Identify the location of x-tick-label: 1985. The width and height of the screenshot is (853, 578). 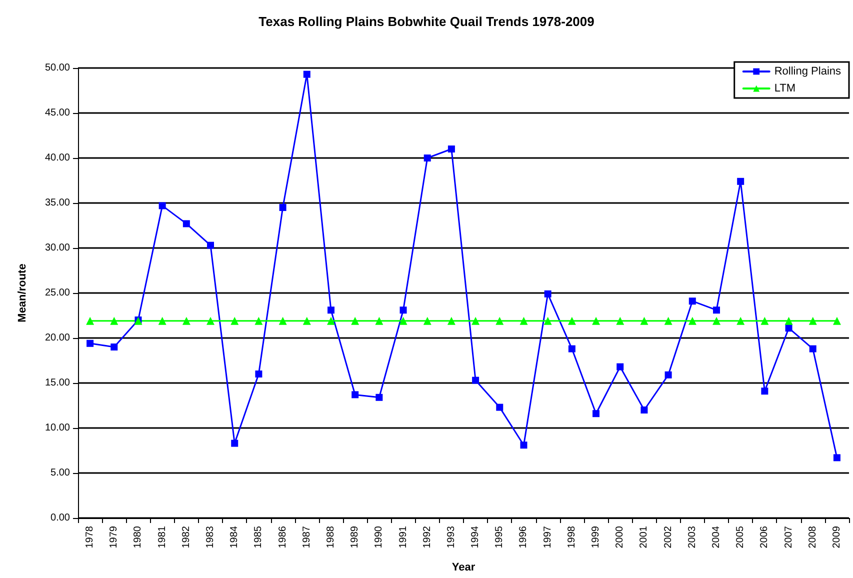
(258, 537).